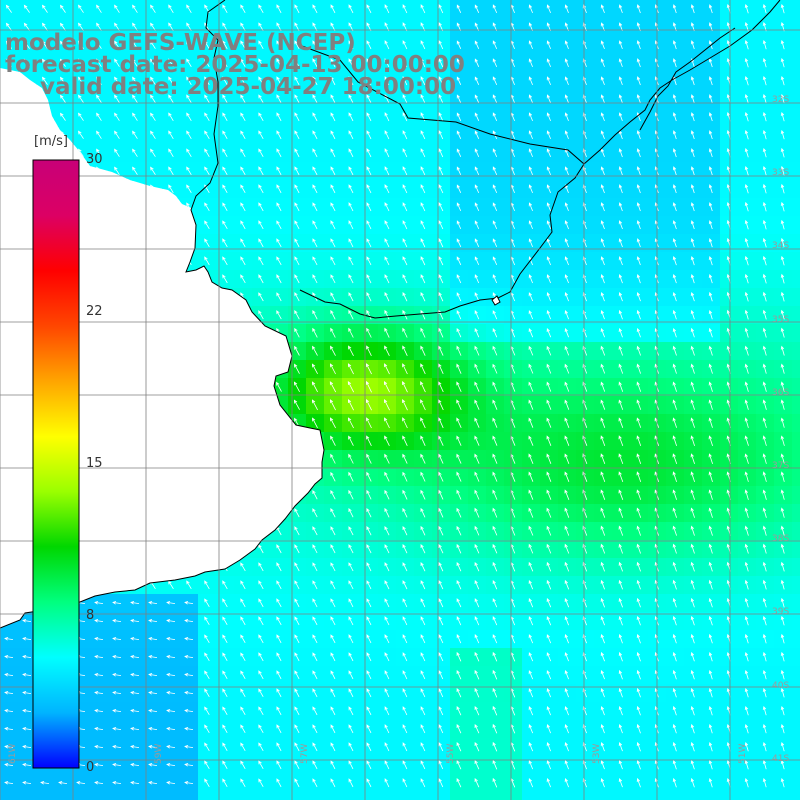 The width and height of the screenshot is (800, 800). I want to click on colorbar-tick-label: 0, so click(90, 767).